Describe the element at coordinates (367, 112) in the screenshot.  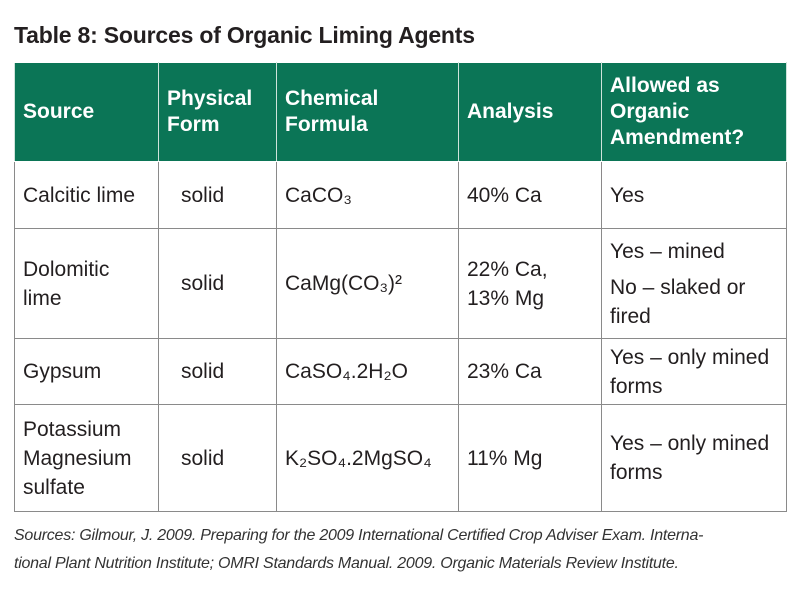
I see `header-cell: Chemical Formula` at that location.